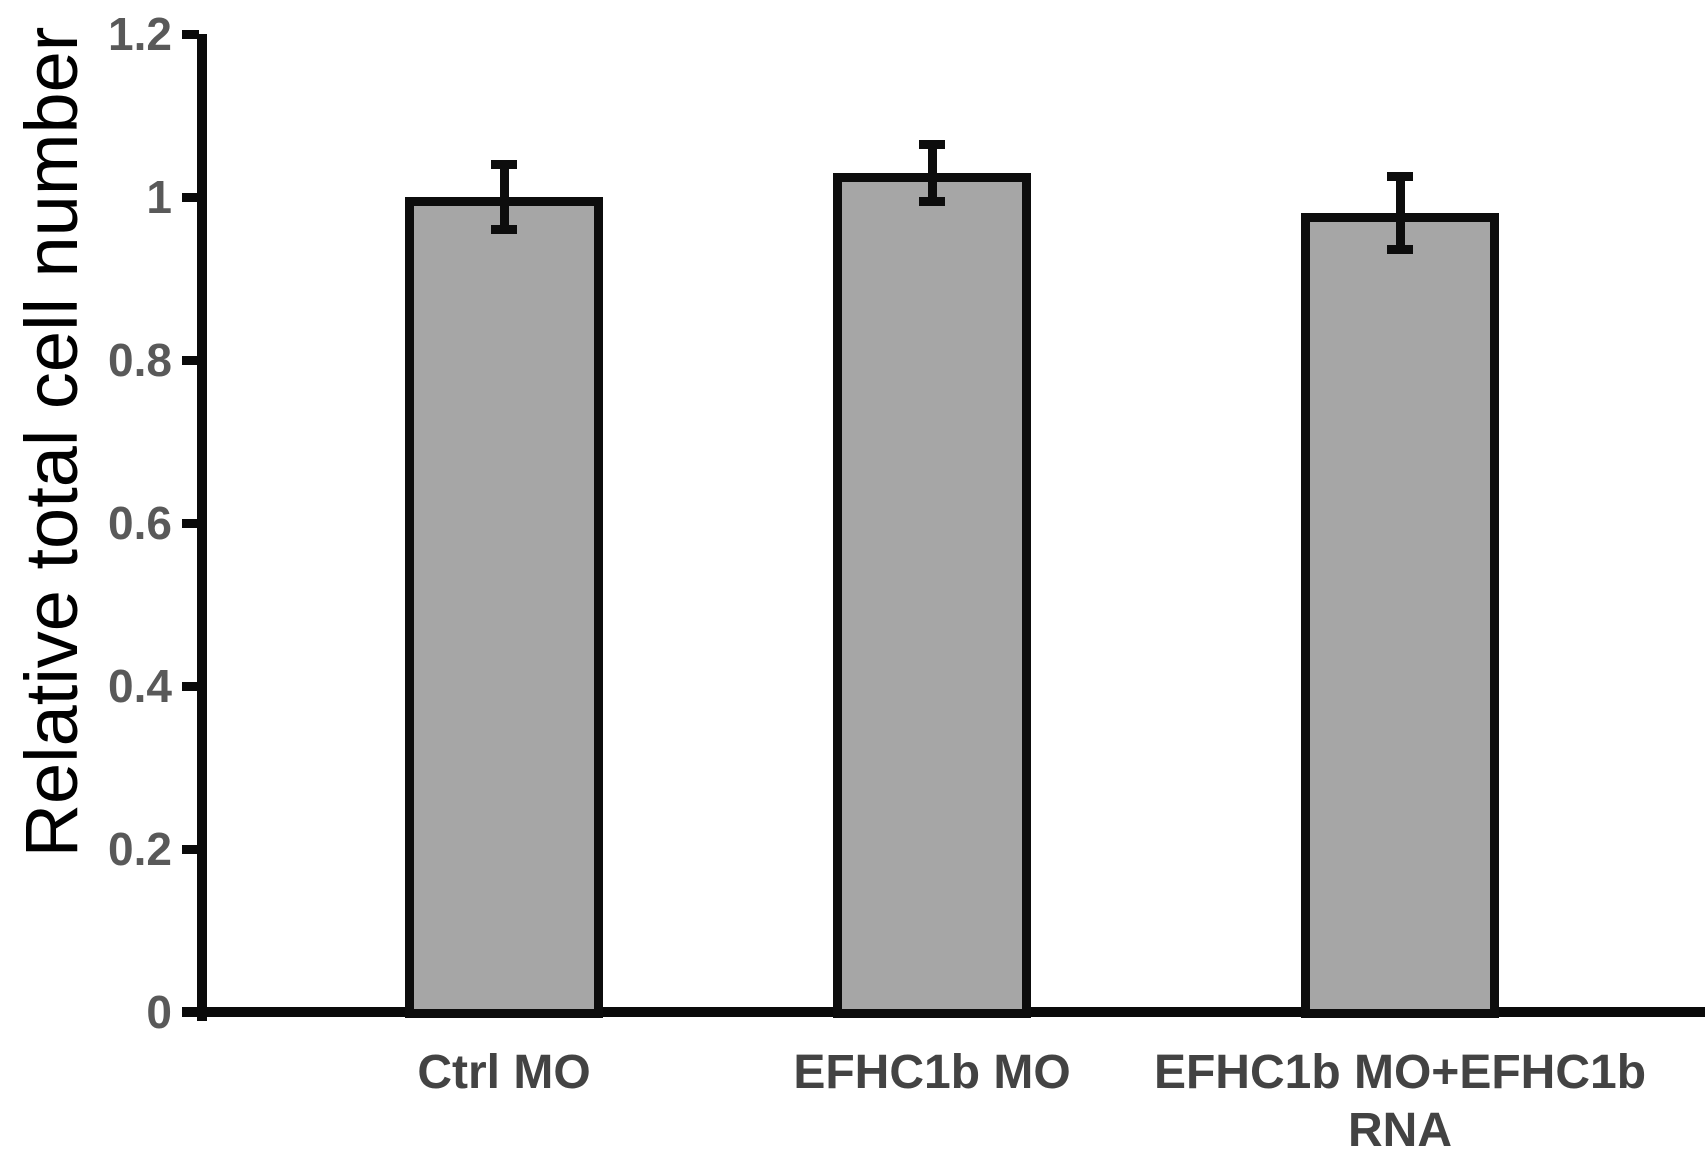 Image resolution: width=1708 pixels, height=1158 pixels. Describe the element at coordinates (202, 527) in the screenshot. I see `y-axis-line` at that location.